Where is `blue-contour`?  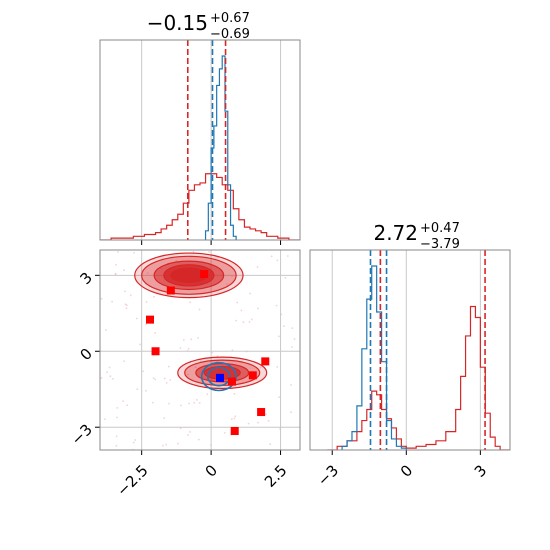
blue-contour is located at coordinates (218, 376).